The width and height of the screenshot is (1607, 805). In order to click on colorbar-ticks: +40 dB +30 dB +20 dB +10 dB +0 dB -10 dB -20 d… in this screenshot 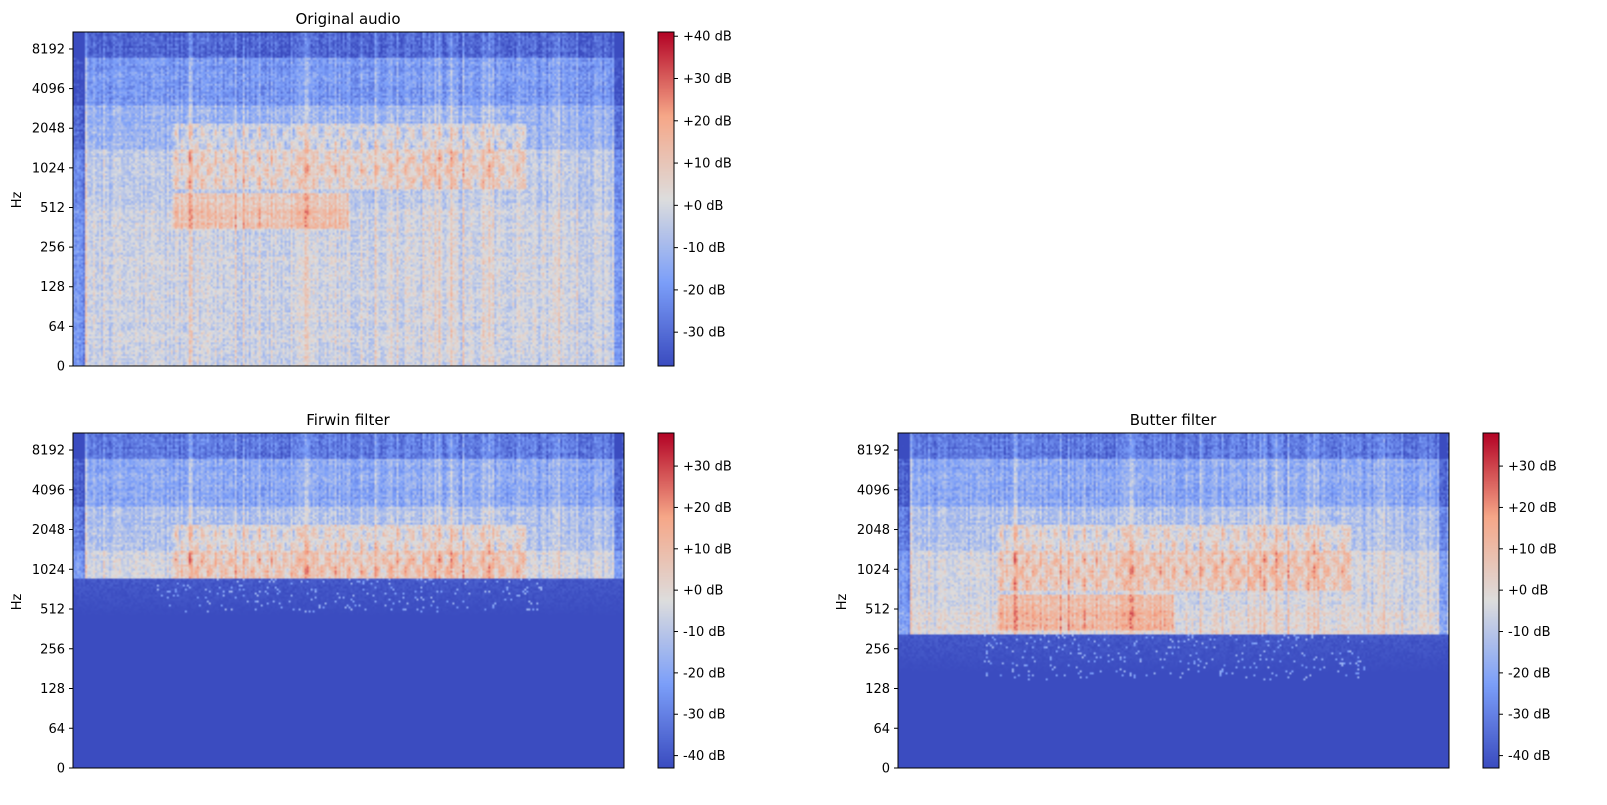, I will do `click(703, 185)`.